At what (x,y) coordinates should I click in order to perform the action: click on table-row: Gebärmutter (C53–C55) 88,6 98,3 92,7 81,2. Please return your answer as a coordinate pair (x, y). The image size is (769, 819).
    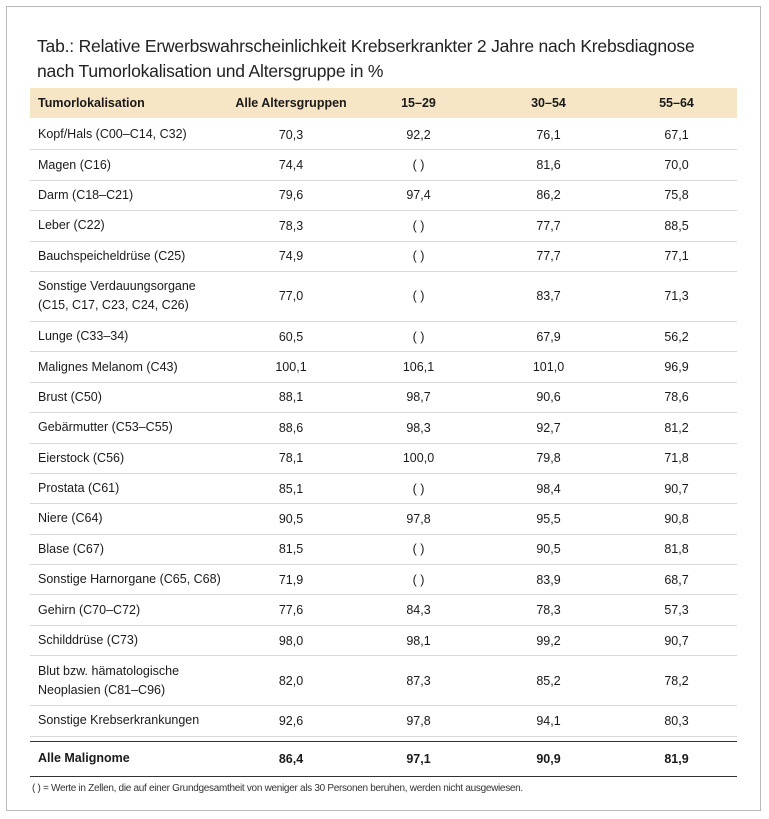
    Looking at the image, I should click on (383, 428).